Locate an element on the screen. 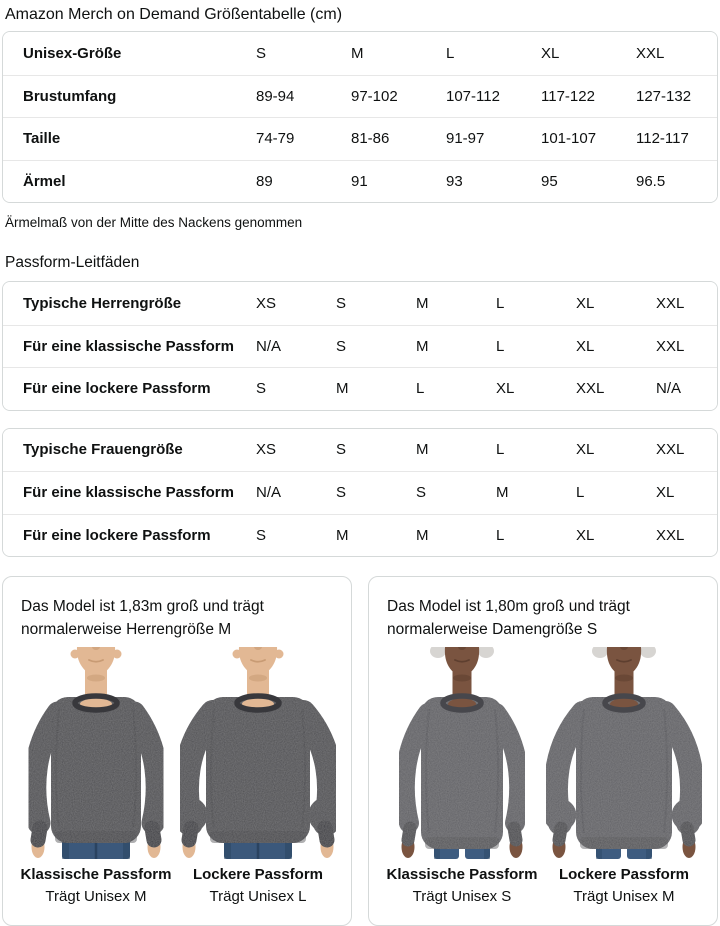 The width and height of the screenshot is (720, 926). cell-value: 112-117 is located at coordinates (662, 139).